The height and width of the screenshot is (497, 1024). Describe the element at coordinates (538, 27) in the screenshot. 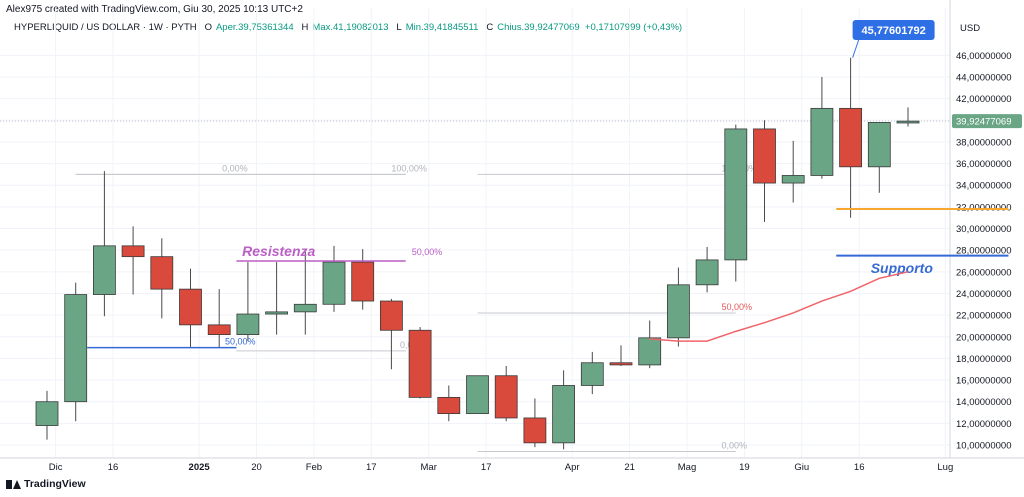

I see `close-value: Chius.39,92477069` at that location.